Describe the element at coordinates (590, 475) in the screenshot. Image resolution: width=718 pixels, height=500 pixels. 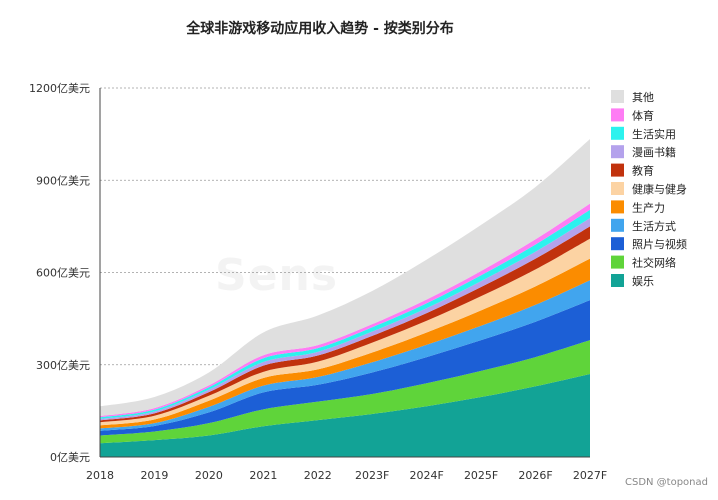
I see `x-tick-label: 2027F` at that location.